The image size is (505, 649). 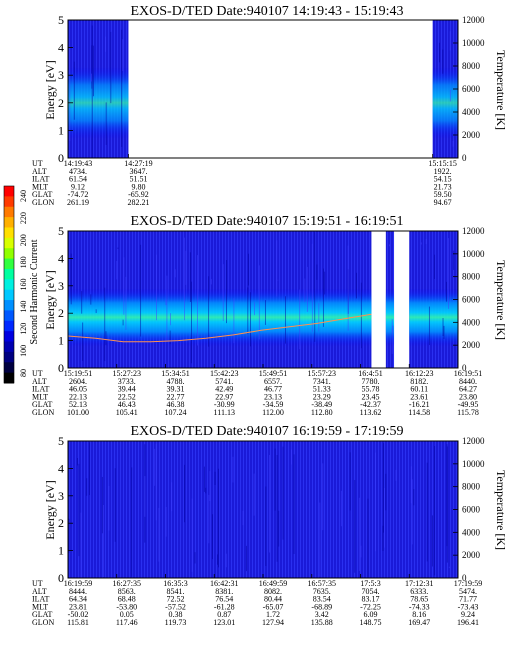 I want to click on orbit-cell: 0.05, so click(x=127, y=614).